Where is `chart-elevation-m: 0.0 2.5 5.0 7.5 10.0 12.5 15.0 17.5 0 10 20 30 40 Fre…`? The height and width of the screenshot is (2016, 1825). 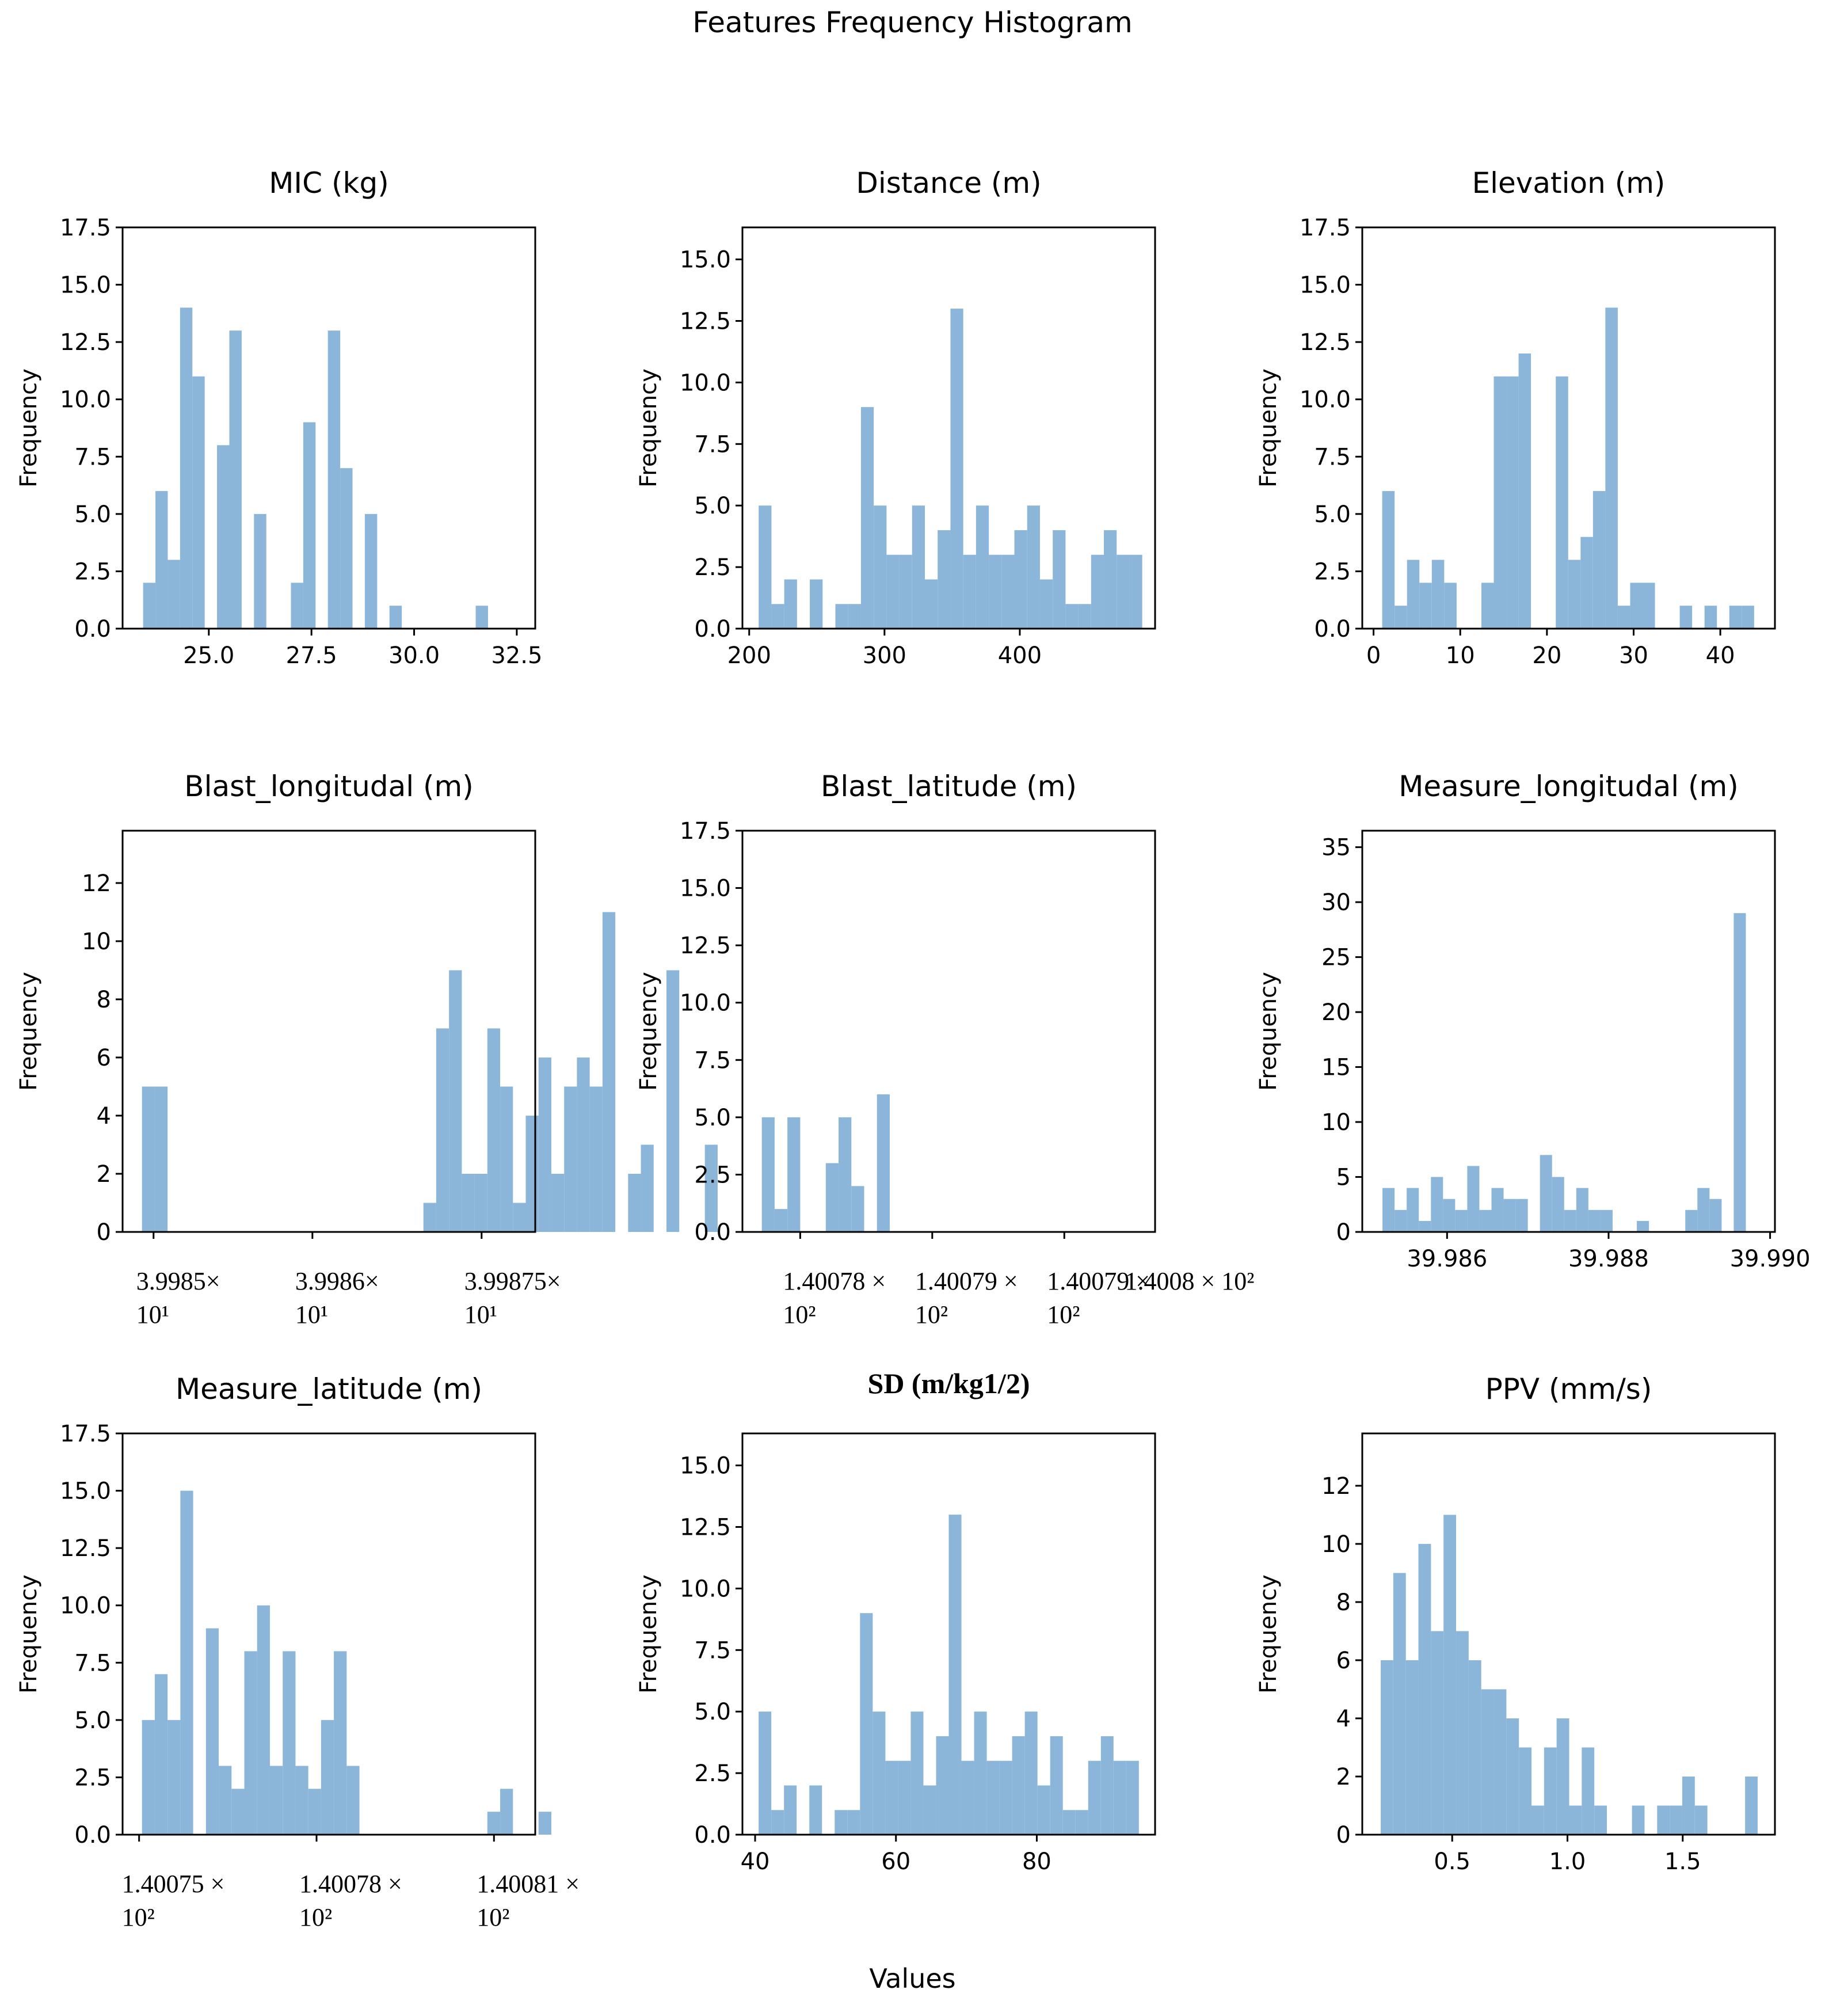 chart-elevation-m: 0.0 2.5 5.0 7.5 10.0 12.5 15.0 17.5 0 10 20 30 40 Fre… is located at coordinates (1515, 418).